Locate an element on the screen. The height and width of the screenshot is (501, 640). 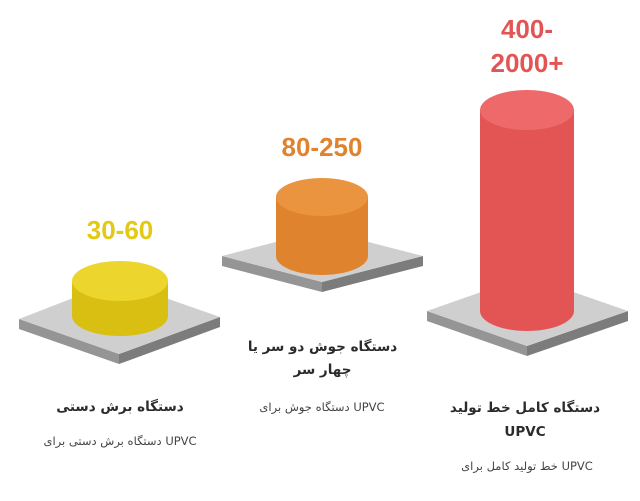
item-title-1: دستگاه برش دستی is located at coordinates (120, 407).